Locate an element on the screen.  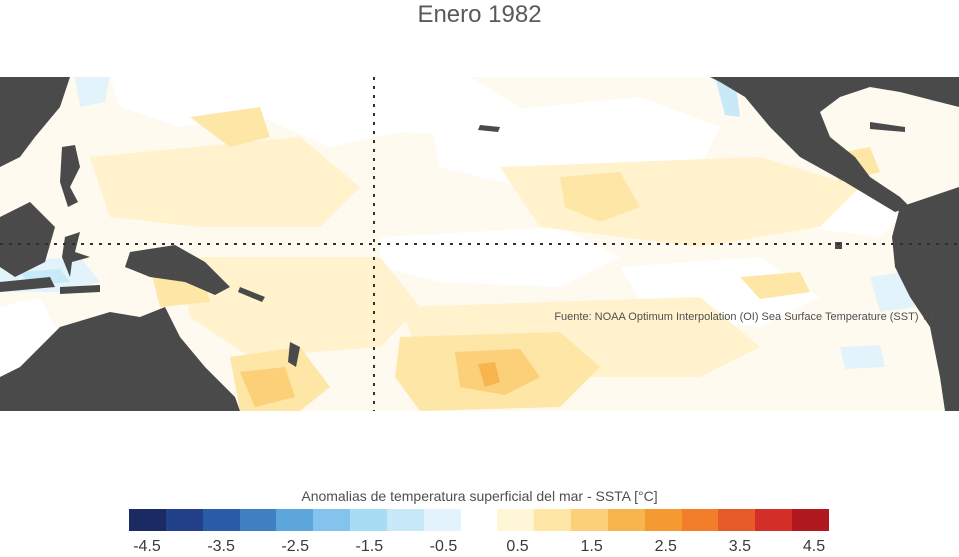
colorbar-tick-label: -0.5 is located at coordinates (444, 547).